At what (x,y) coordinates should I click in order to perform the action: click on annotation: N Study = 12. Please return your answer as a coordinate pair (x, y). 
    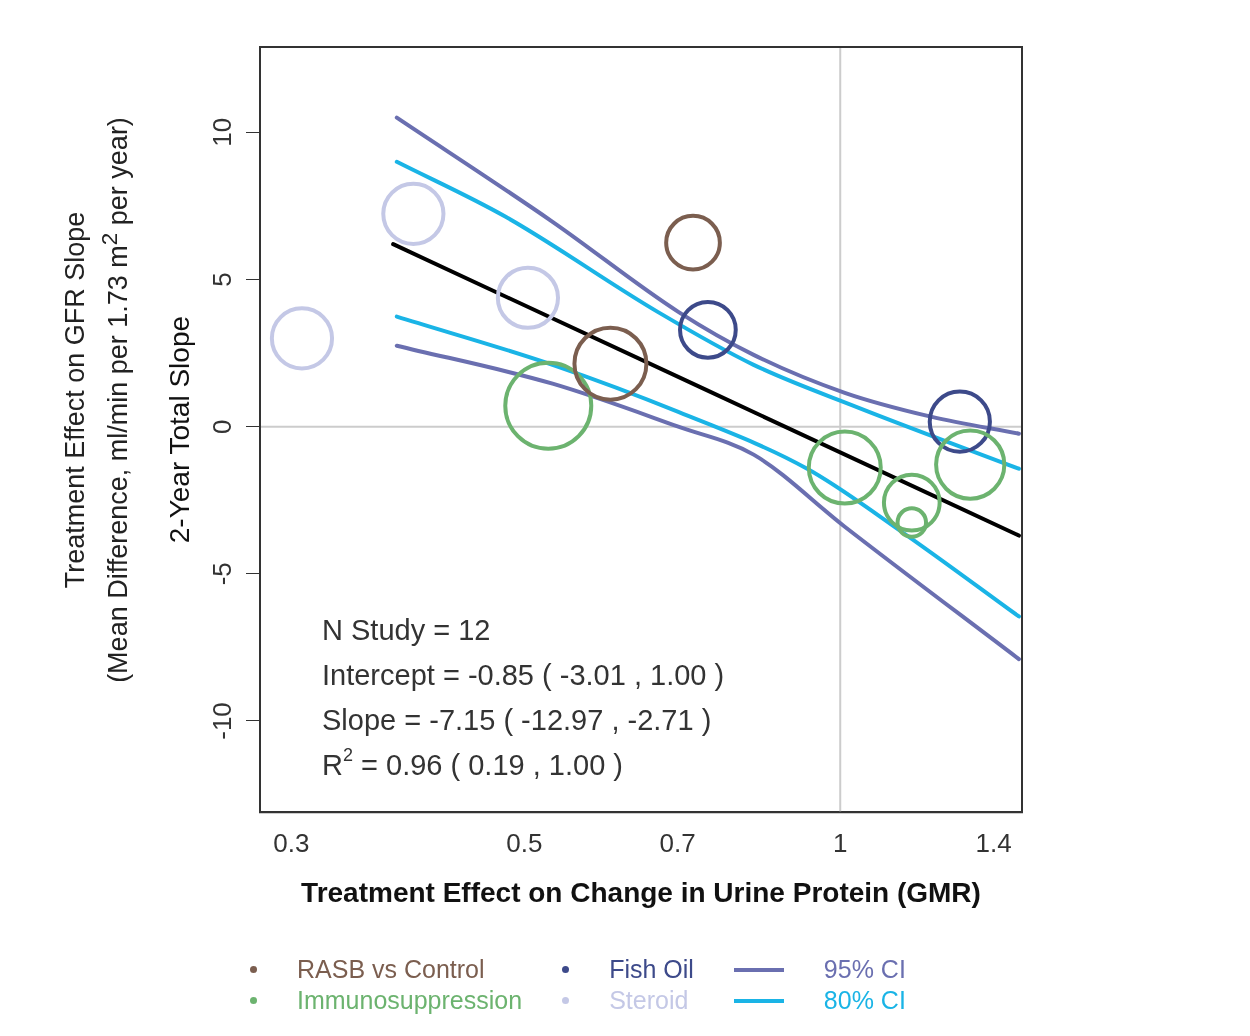
    Looking at the image, I should click on (406, 630).